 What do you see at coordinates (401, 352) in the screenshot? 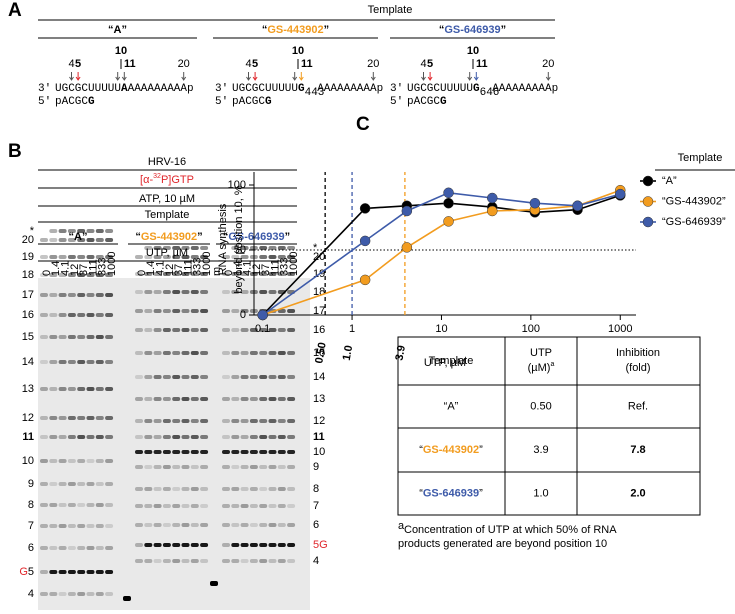
I see `threshold-label: 3.9` at bounding box center [401, 352].